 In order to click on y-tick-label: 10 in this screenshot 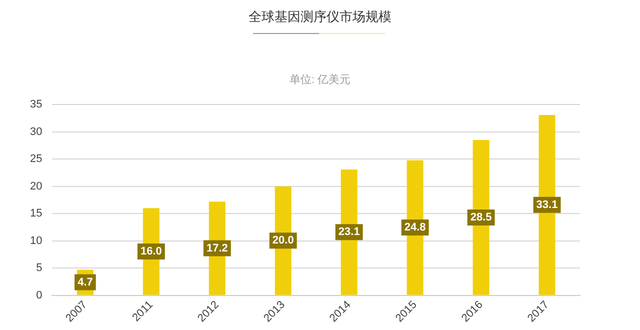, I will do `click(36, 240)`.